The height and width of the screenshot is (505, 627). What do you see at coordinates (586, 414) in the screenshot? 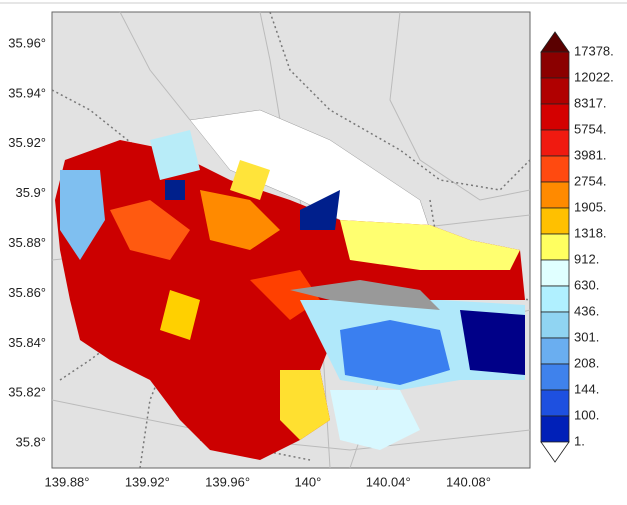
I see `legend-label: 100.` at bounding box center [586, 414].